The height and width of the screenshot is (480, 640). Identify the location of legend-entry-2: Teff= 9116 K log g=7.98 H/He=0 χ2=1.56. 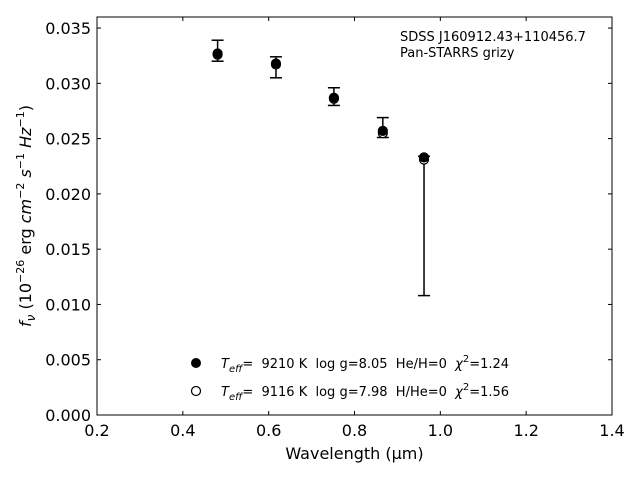
(365, 392).